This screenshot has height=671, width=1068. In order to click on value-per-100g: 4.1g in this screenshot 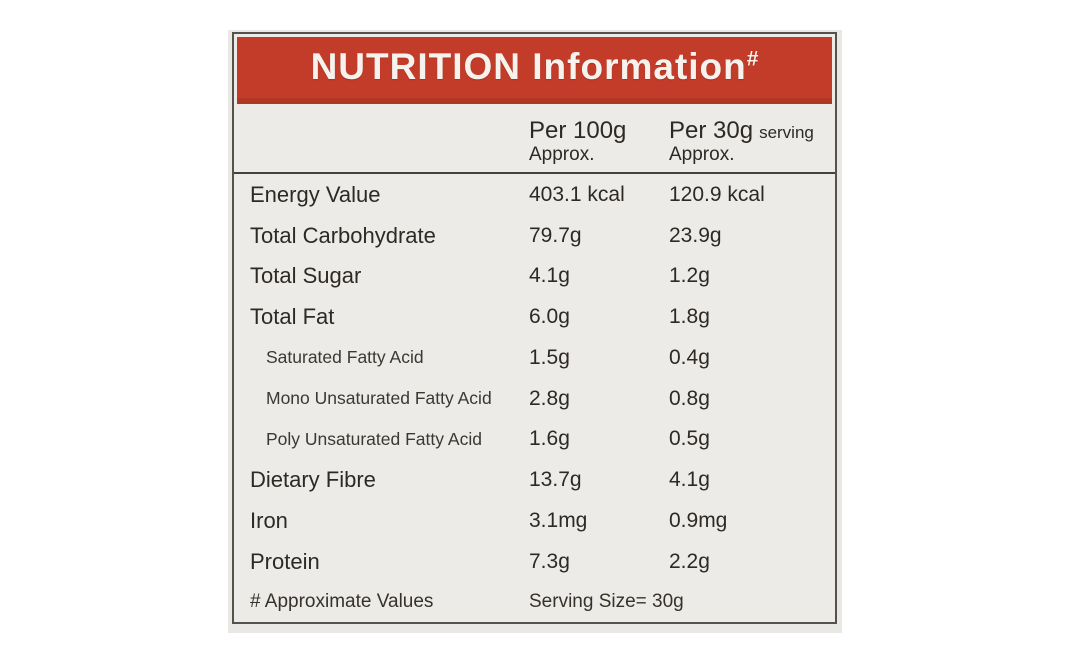, I will do `click(549, 276)`.